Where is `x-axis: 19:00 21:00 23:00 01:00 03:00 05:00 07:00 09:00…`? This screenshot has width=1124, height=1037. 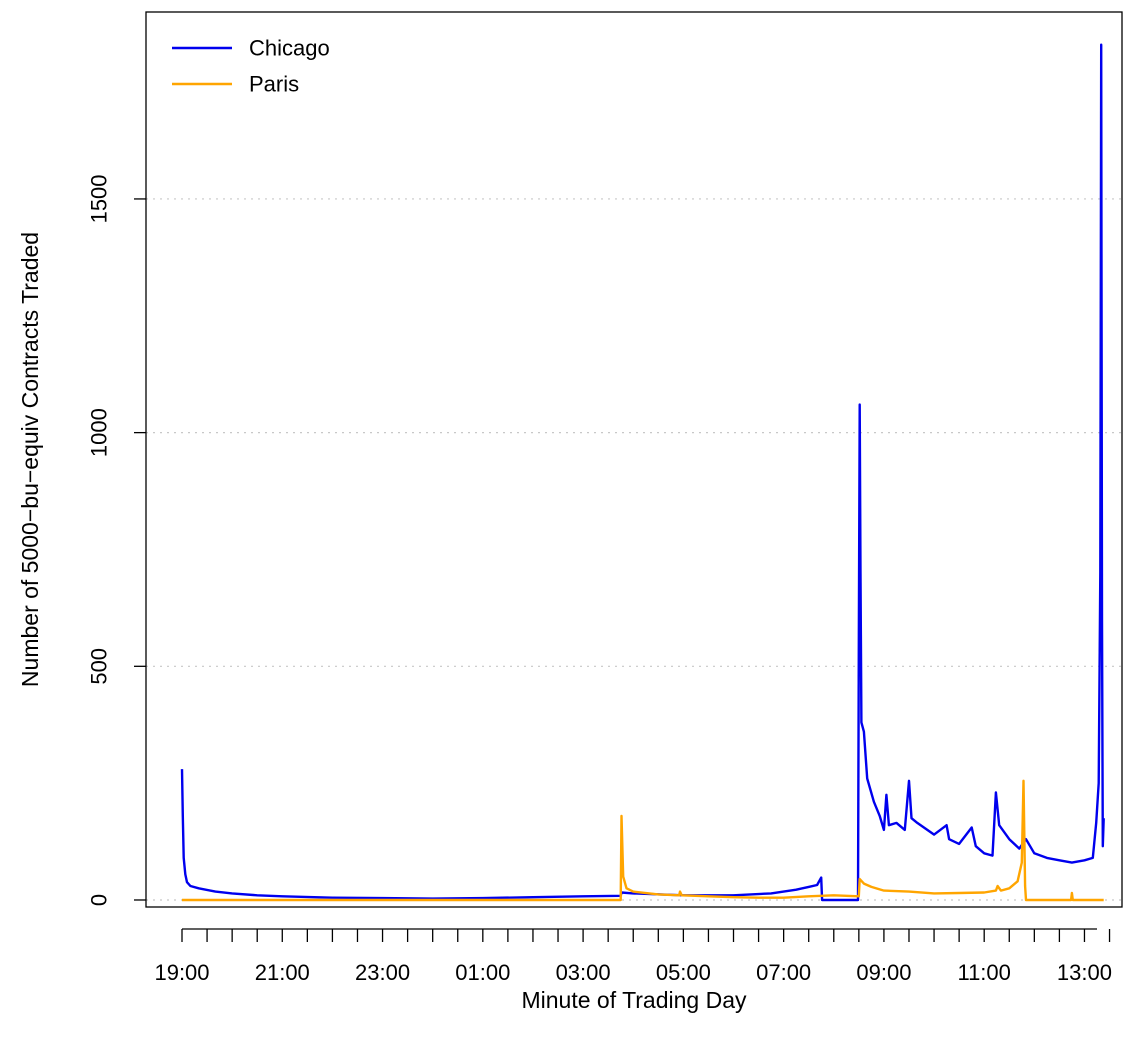 x-axis: 19:00 21:00 23:00 01:00 03:00 05:00 07:00 09:00… is located at coordinates (633, 956).